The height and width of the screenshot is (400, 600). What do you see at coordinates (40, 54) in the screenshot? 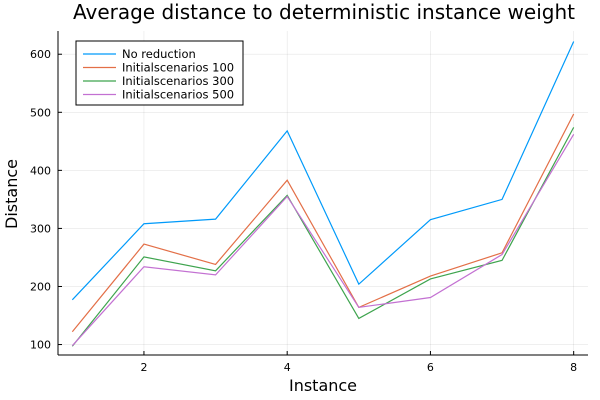
I see `y-tick-label: 600` at bounding box center [40, 54].